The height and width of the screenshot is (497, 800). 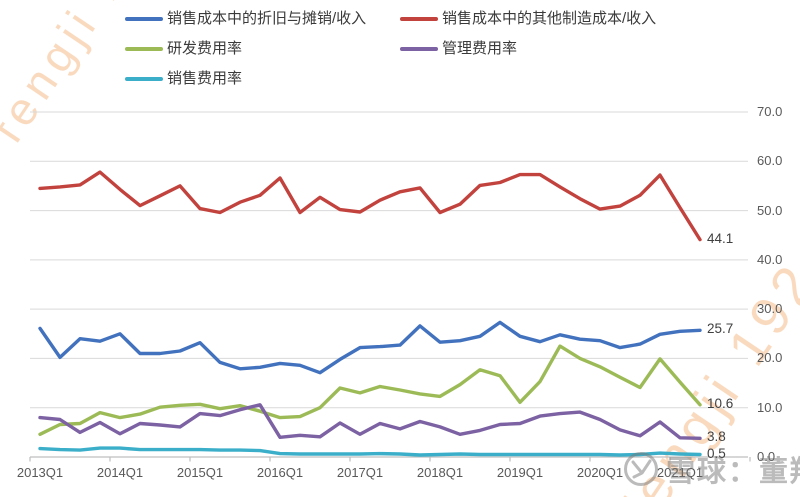 What do you see at coordinates (262, 79) in the screenshot?
I see `legend-item-selling-expense-ratio: 销售费用率` at bounding box center [262, 79].